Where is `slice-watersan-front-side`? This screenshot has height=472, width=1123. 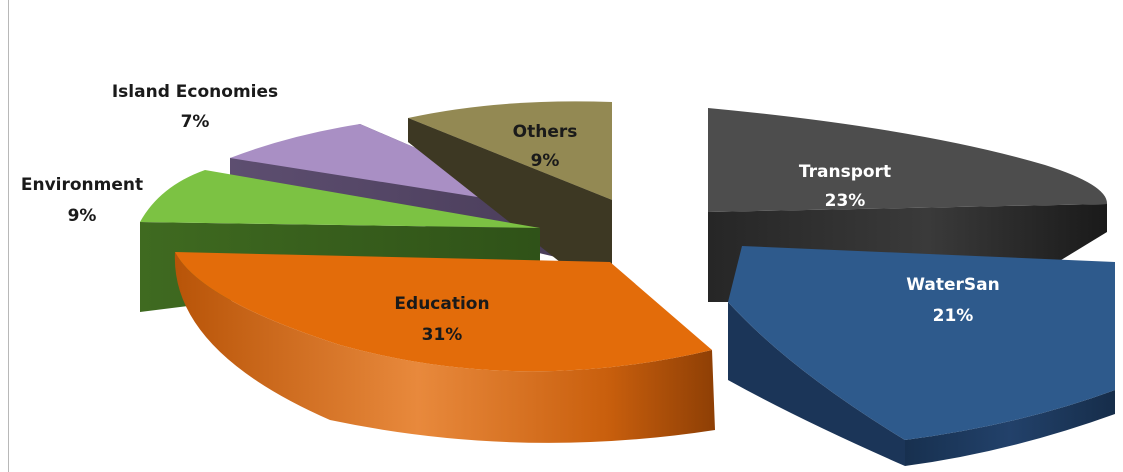
slice-watersan-front-side is located at coordinates (816, 384).